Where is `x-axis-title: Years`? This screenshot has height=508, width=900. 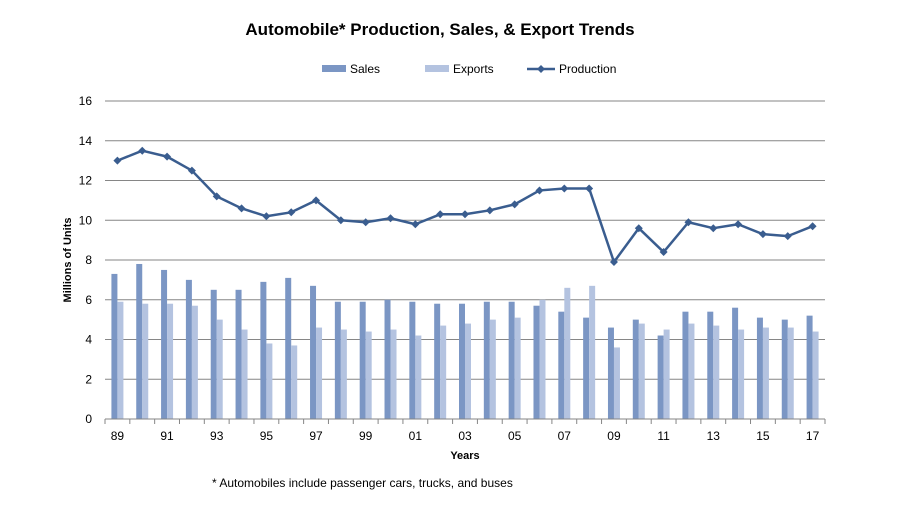
x-axis-title: Years is located at coordinates (464, 456).